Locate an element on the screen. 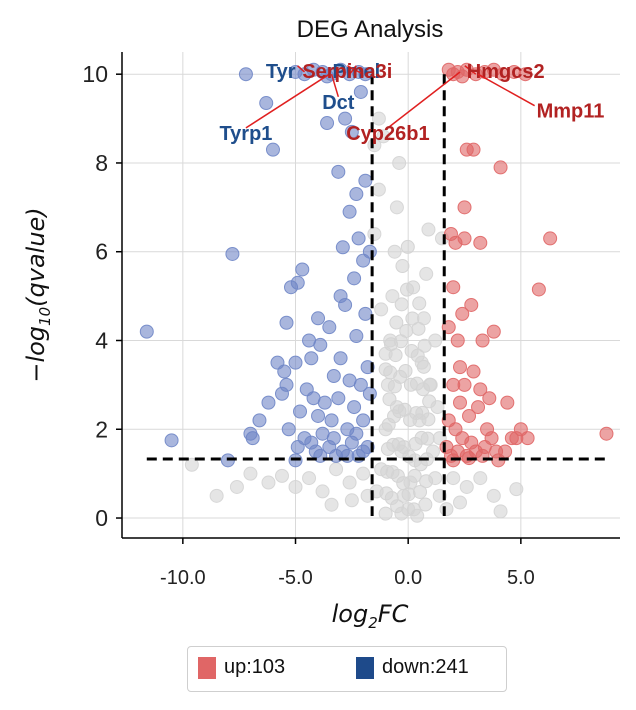  y-tick-label: 4 is located at coordinates (101, 340).